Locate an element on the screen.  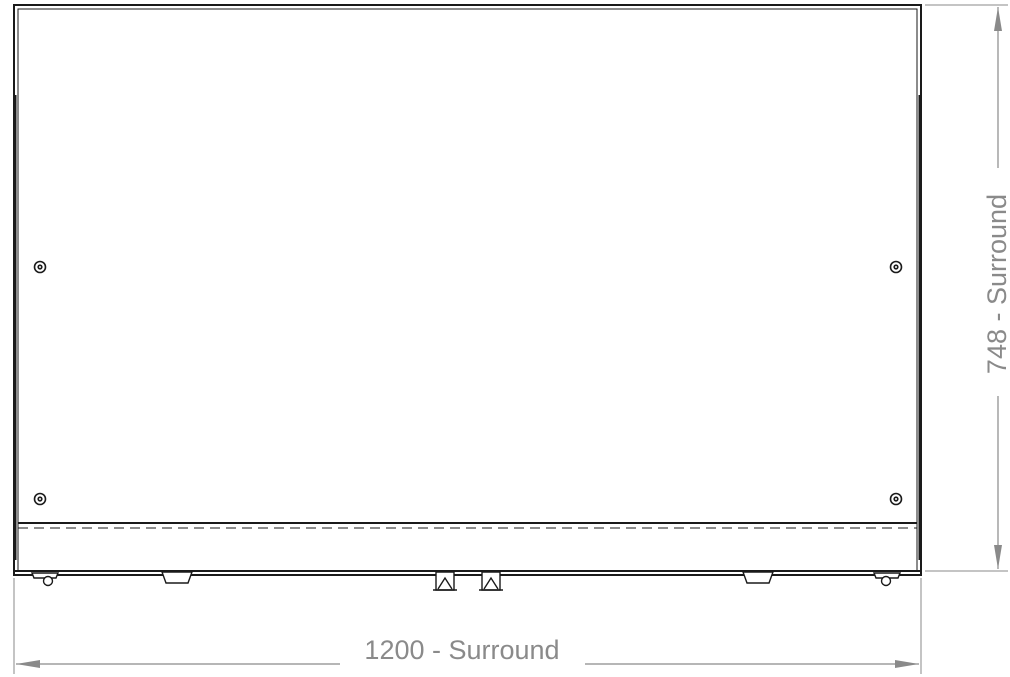
vent-left is located at coordinates (445, 581).